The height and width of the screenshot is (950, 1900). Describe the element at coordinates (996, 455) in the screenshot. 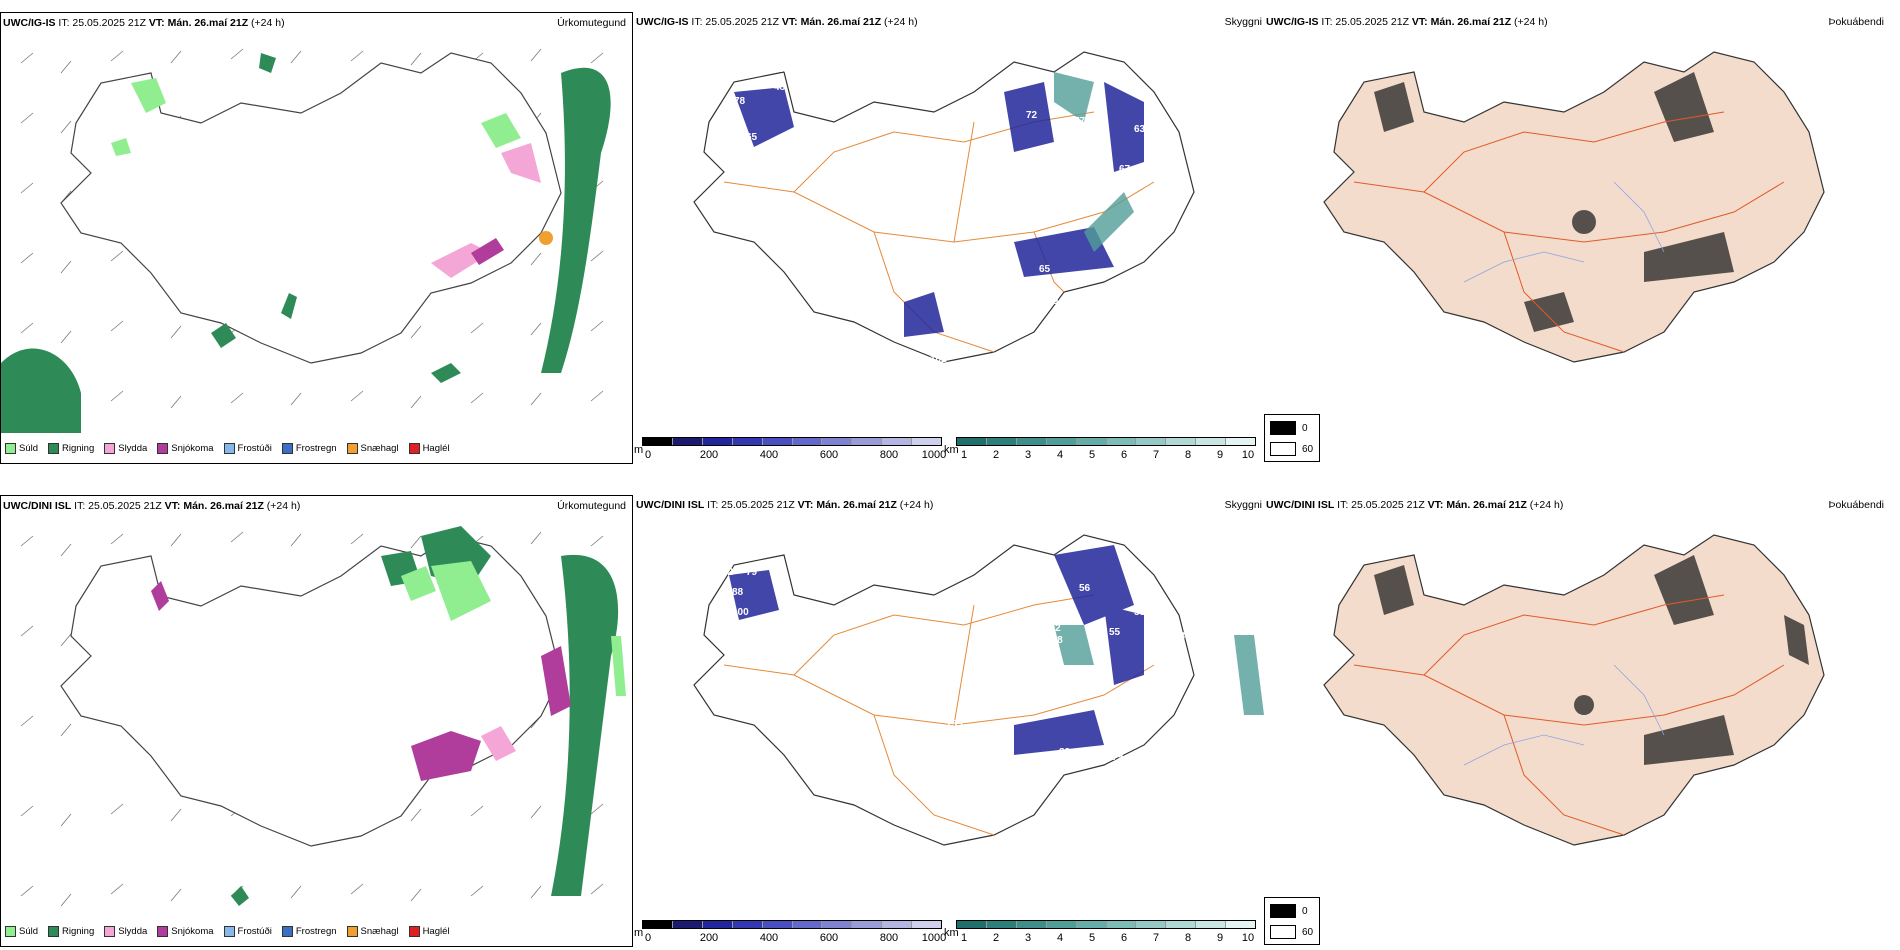

I see `visibility-tick: 2` at that location.